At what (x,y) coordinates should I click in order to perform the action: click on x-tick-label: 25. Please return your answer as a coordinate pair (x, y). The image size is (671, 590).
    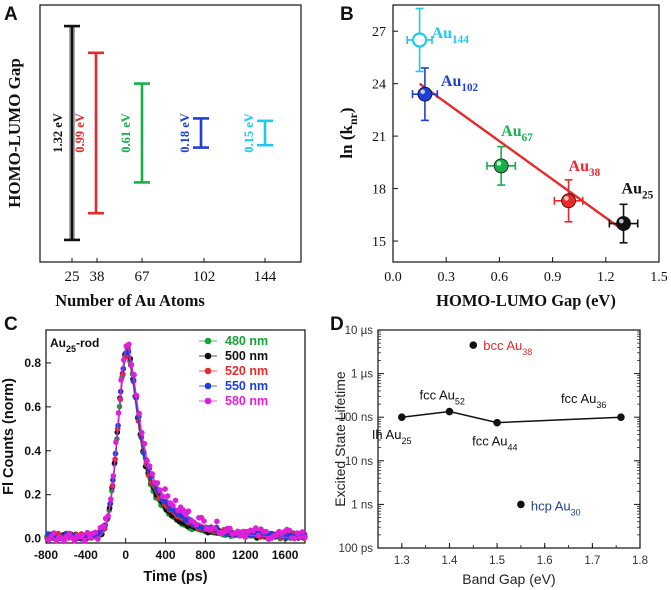
    Looking at the image, I should click on (72, 277).